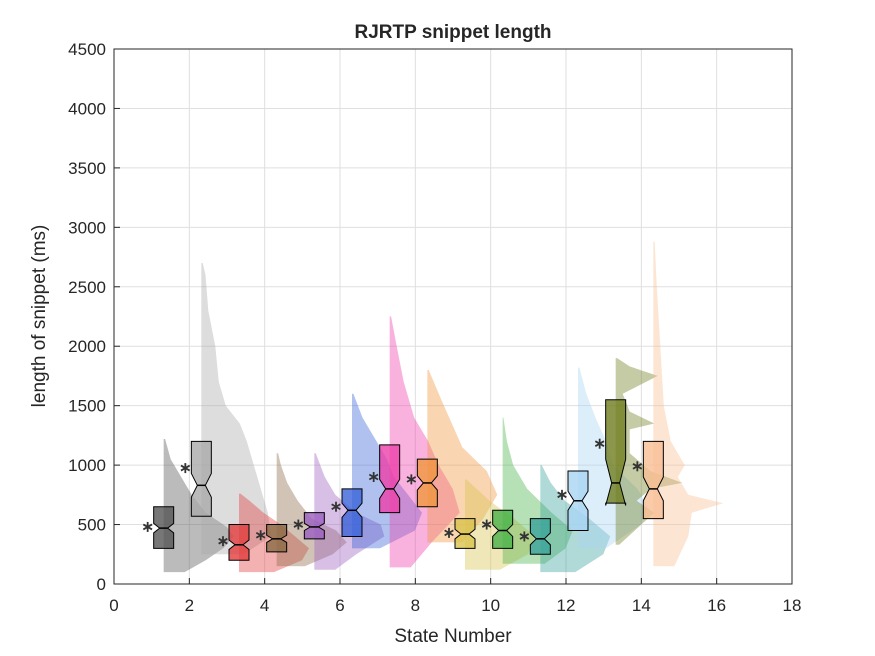 The width and height of the screenshot is (875, 656). I want to click on y-tick-label: 3000, so click(87, 227).